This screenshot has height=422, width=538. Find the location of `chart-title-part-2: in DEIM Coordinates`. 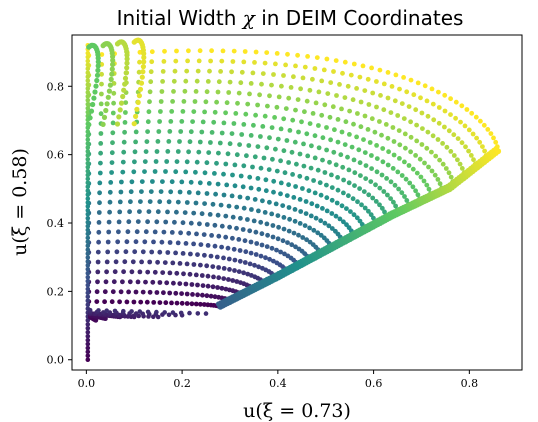

chart-title-part-2: in DEIM Coordinates is located at coordinates (359, 18).